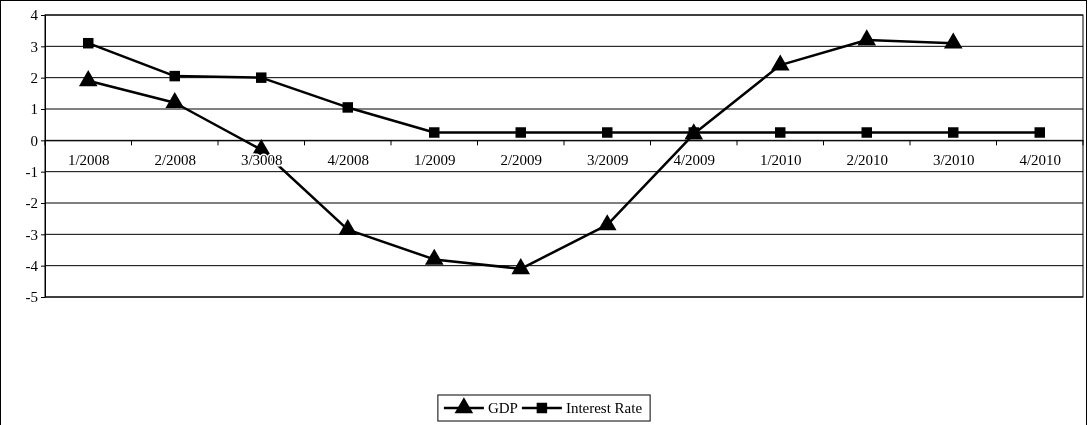 The image size is (1088, 425). What do you see at coordinates (34, 46) in the screenshot?
I see `y-tick-label: 3` at bounding box center [34, 46].